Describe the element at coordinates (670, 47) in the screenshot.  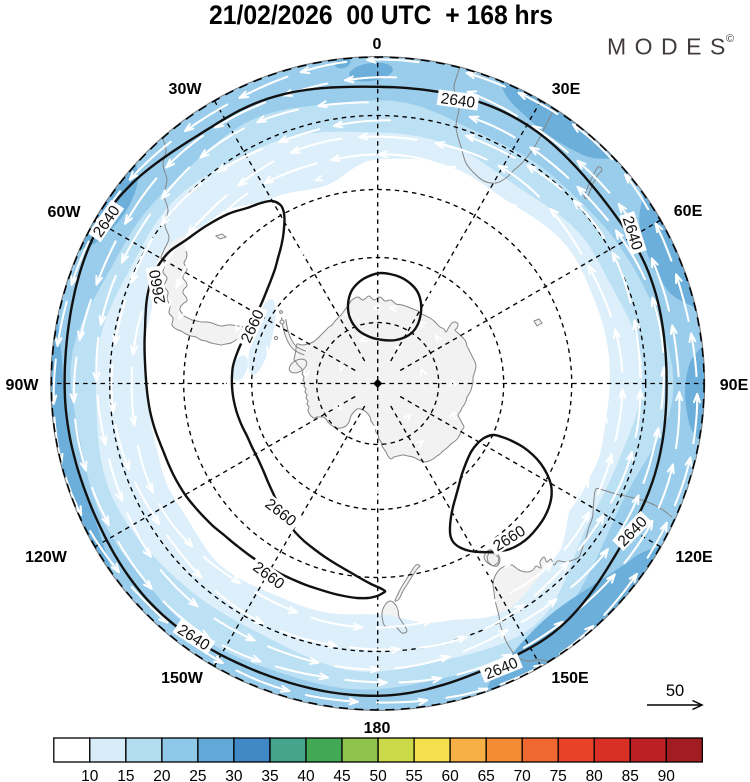
I see `svg-text: MODES` at that location.